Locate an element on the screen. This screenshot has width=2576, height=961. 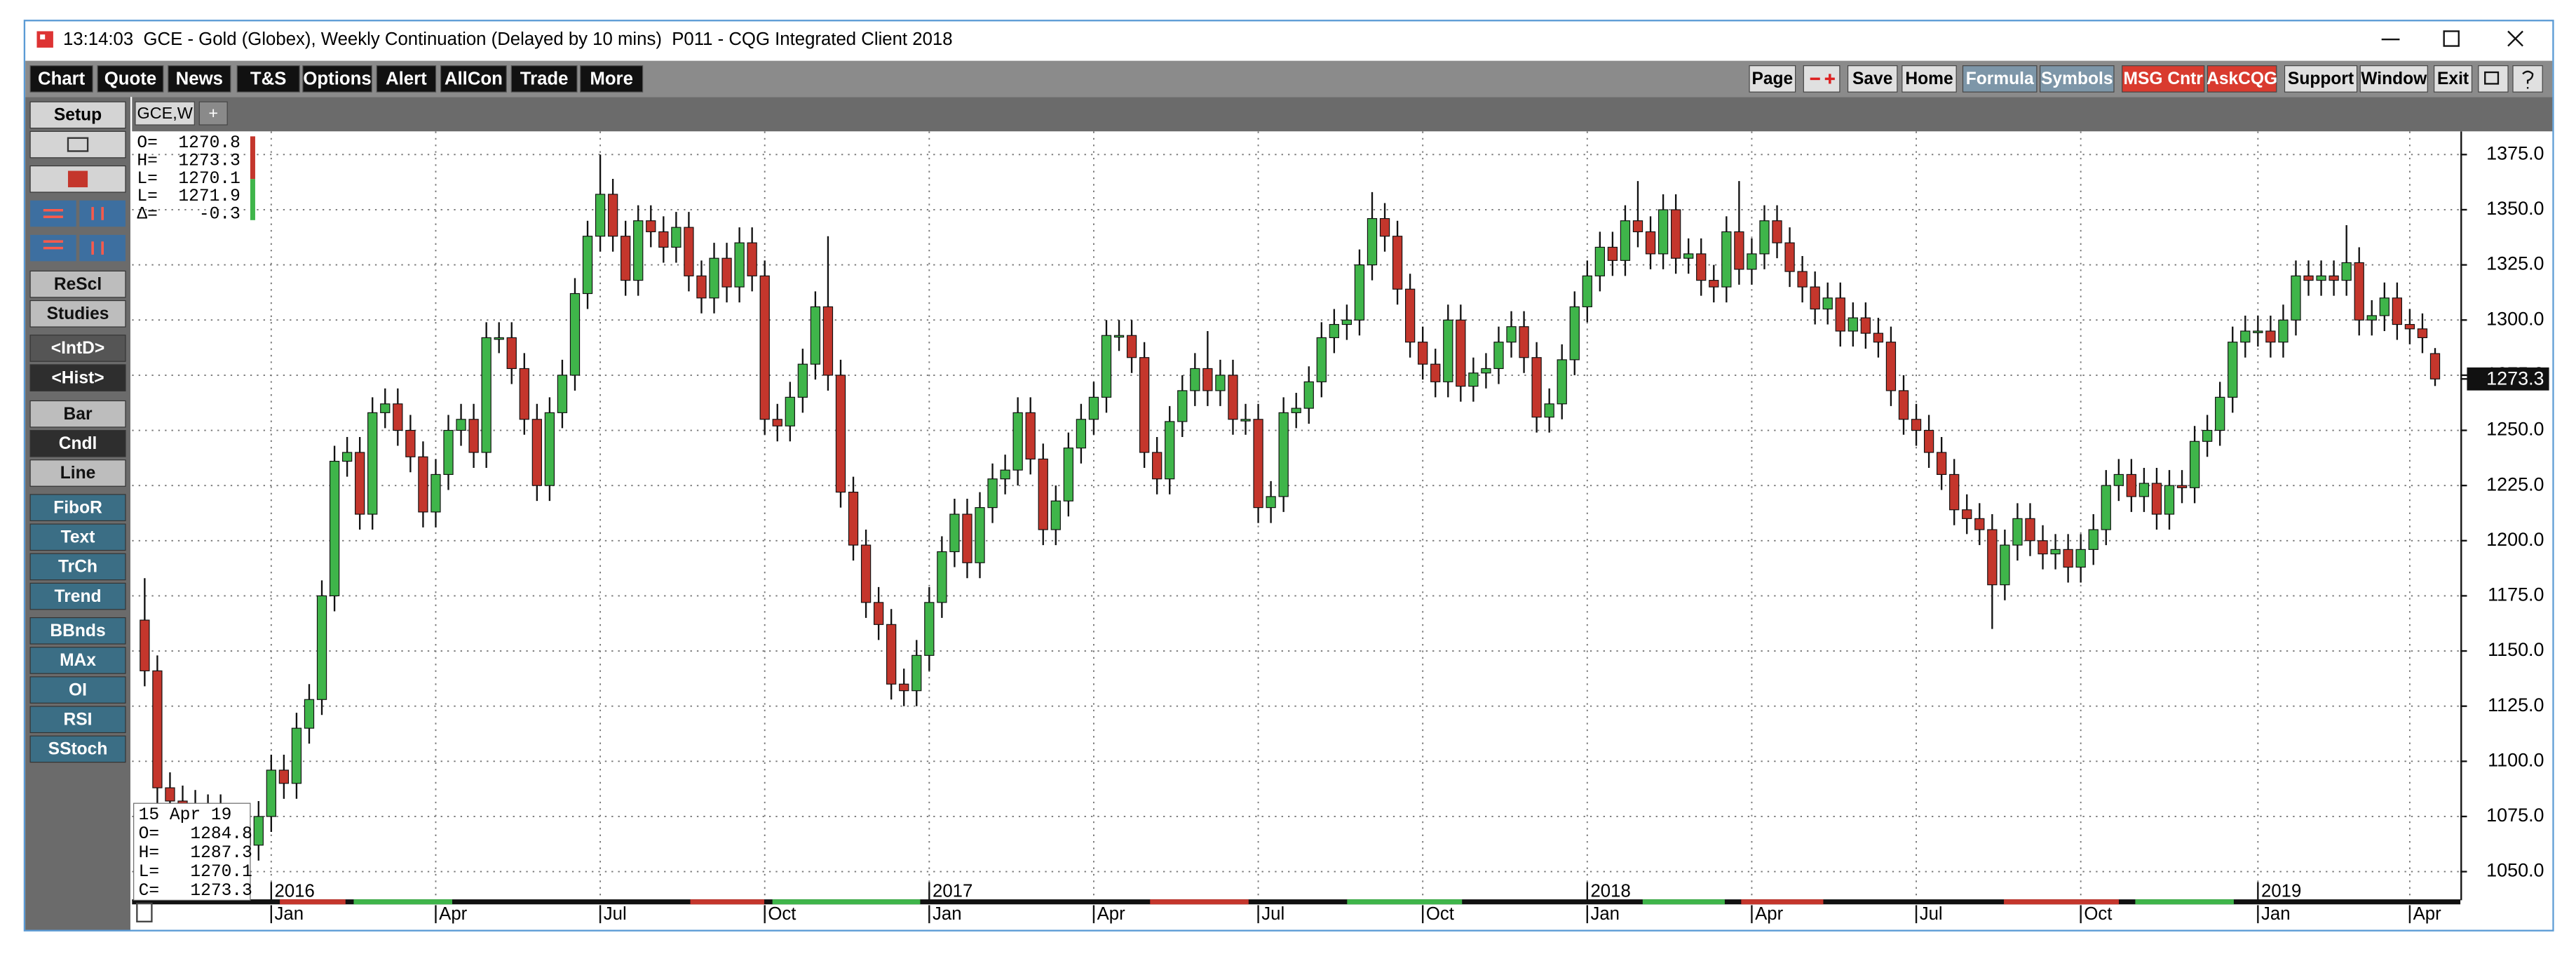
y-tick-label: 1050.0 is located at coordinates (2515, 870).